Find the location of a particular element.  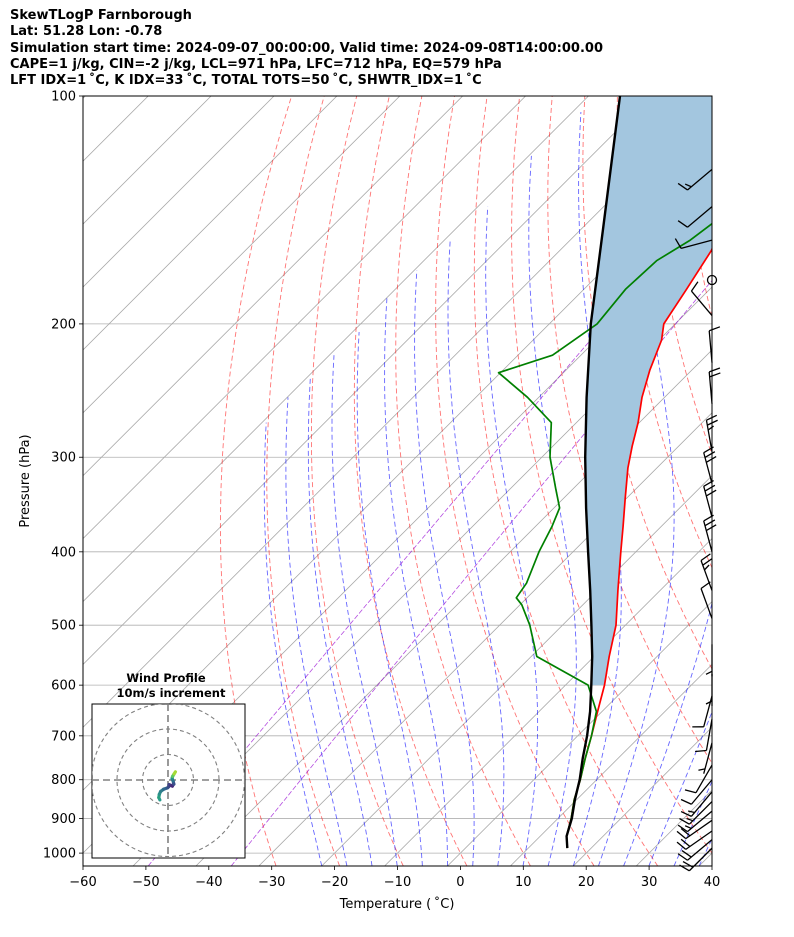

y-tick-label: 300 is located at coordinates (63, 458).